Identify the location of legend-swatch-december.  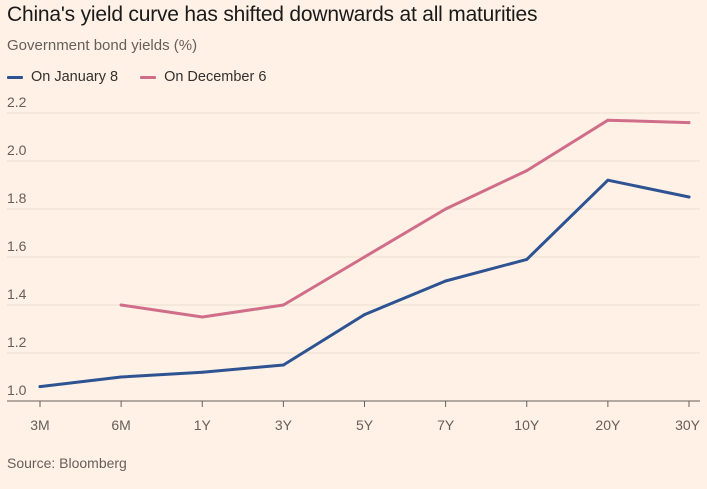
(148, 77).